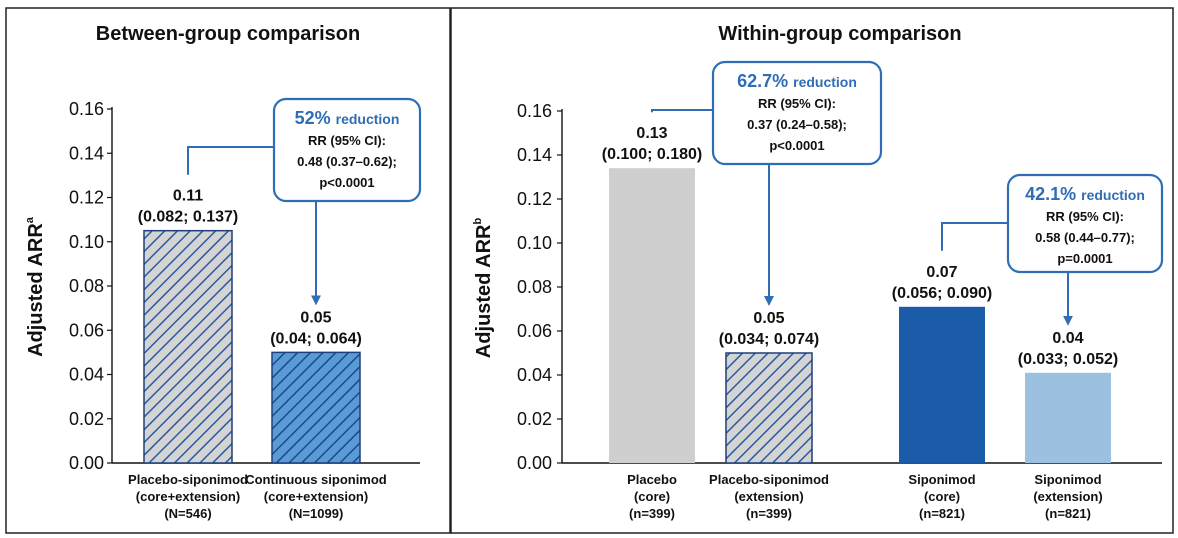 Image resolution: width=1178 pixels, height=538 pixels. What do you see at coordinates (316, 479) in the screenshot?
I see `category-label: Continuous siponimod` at bounding box center [316, 479].